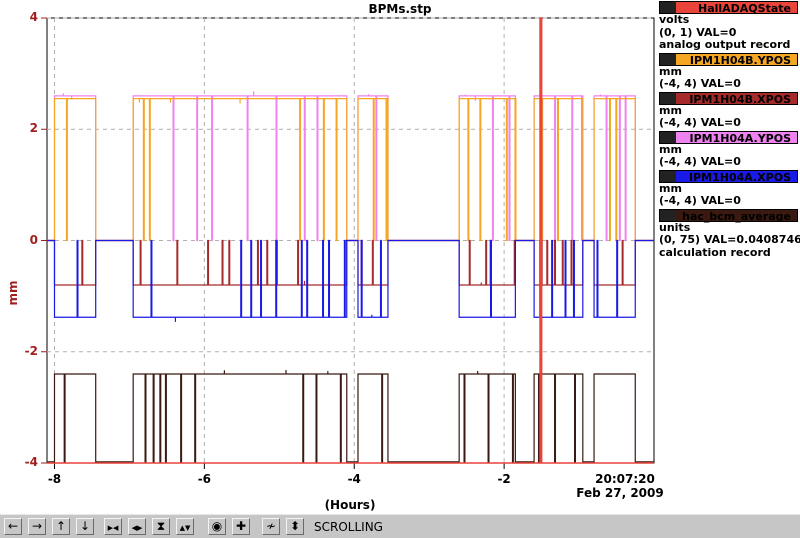 The width and height of the screenshot is (800, 538). What do you see at coordinates (504, 479) in the screenshot?
I see `x-tick-label: -2` at bounding box center [504, 479].